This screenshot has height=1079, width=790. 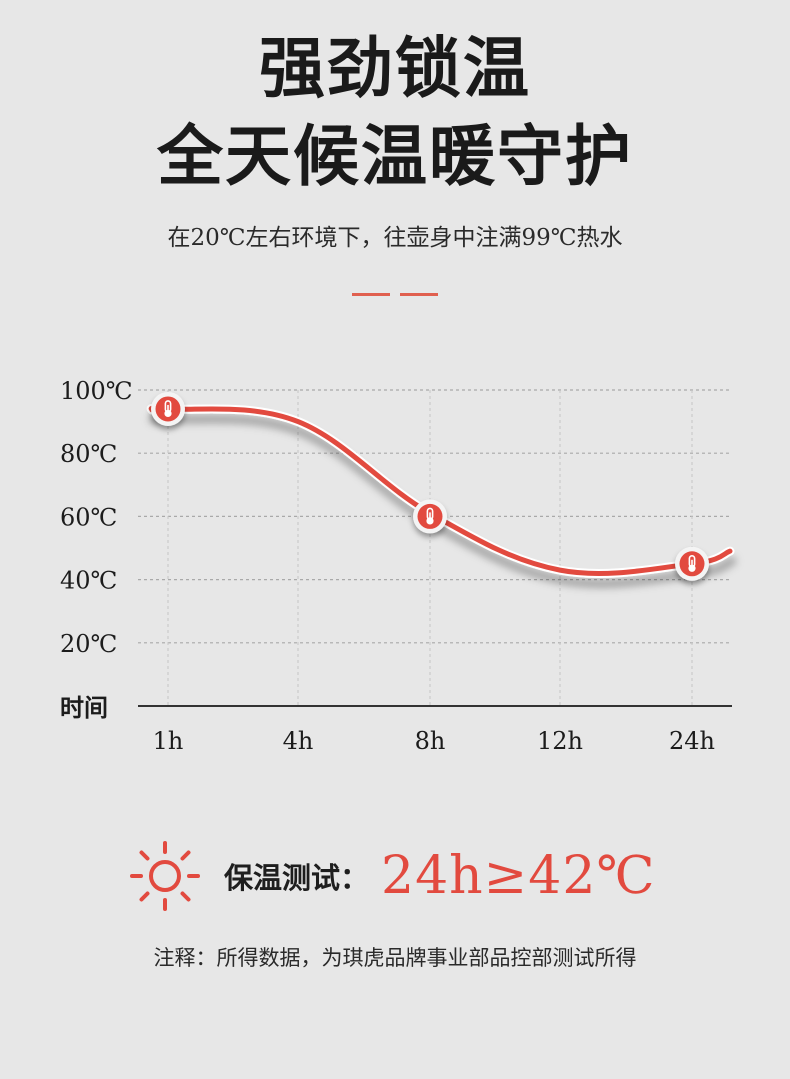 I want to click on series-line, so click(x=440, y=490).